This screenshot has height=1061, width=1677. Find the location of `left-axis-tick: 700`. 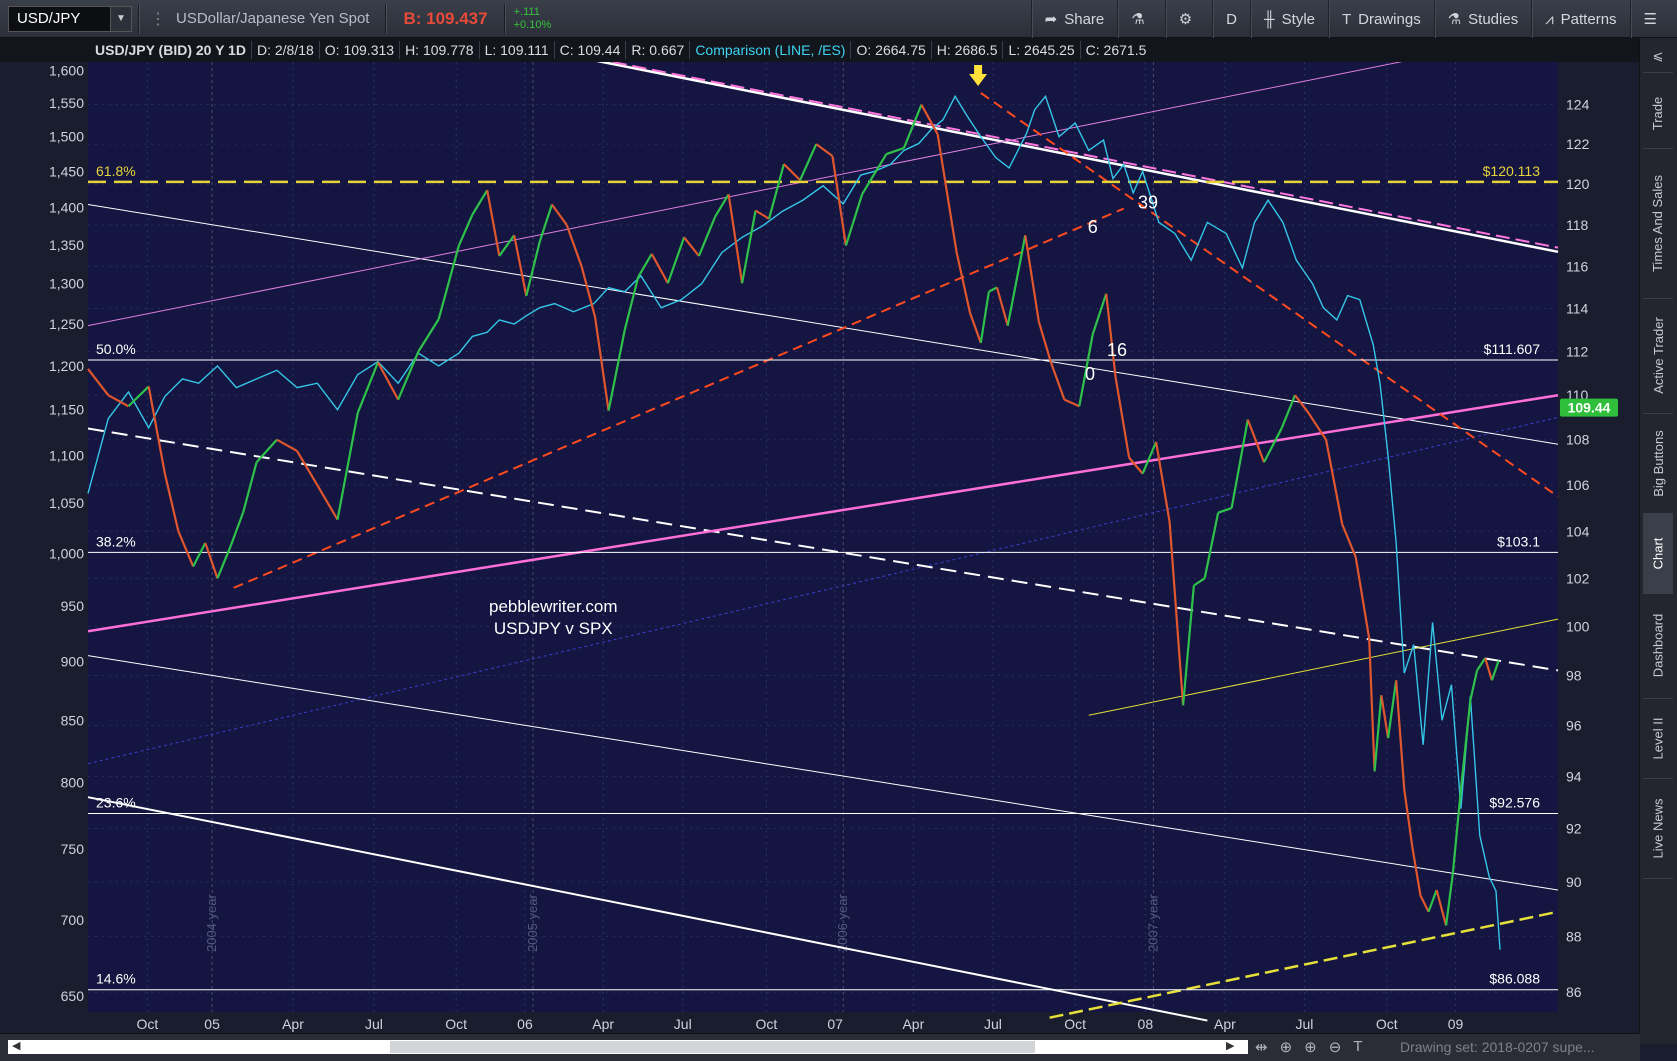

left-axis-tick: 700 is located at coordinates (73, 920).